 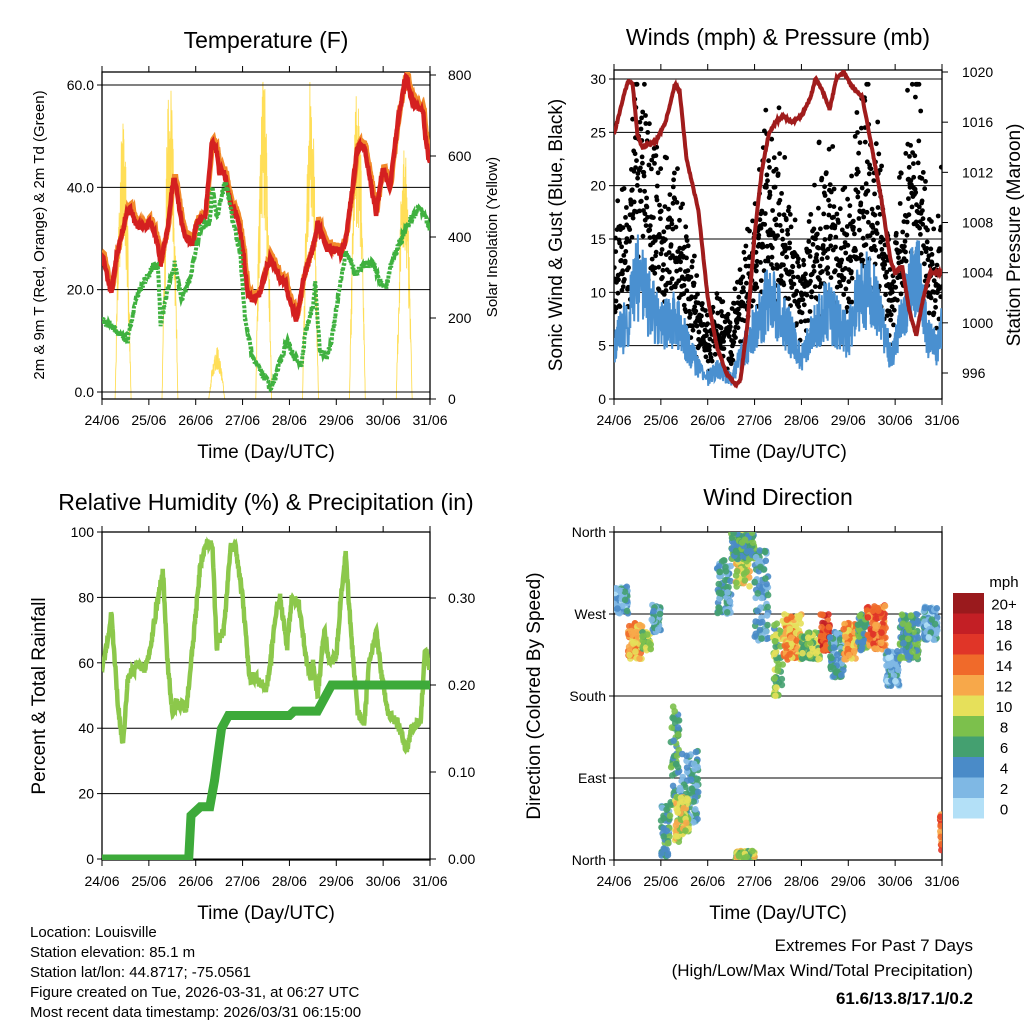 What do you see at coordinates (1004, 748) in the screenshot?
I see `colorbar-label: 6` at bounding box center [1004, 748].